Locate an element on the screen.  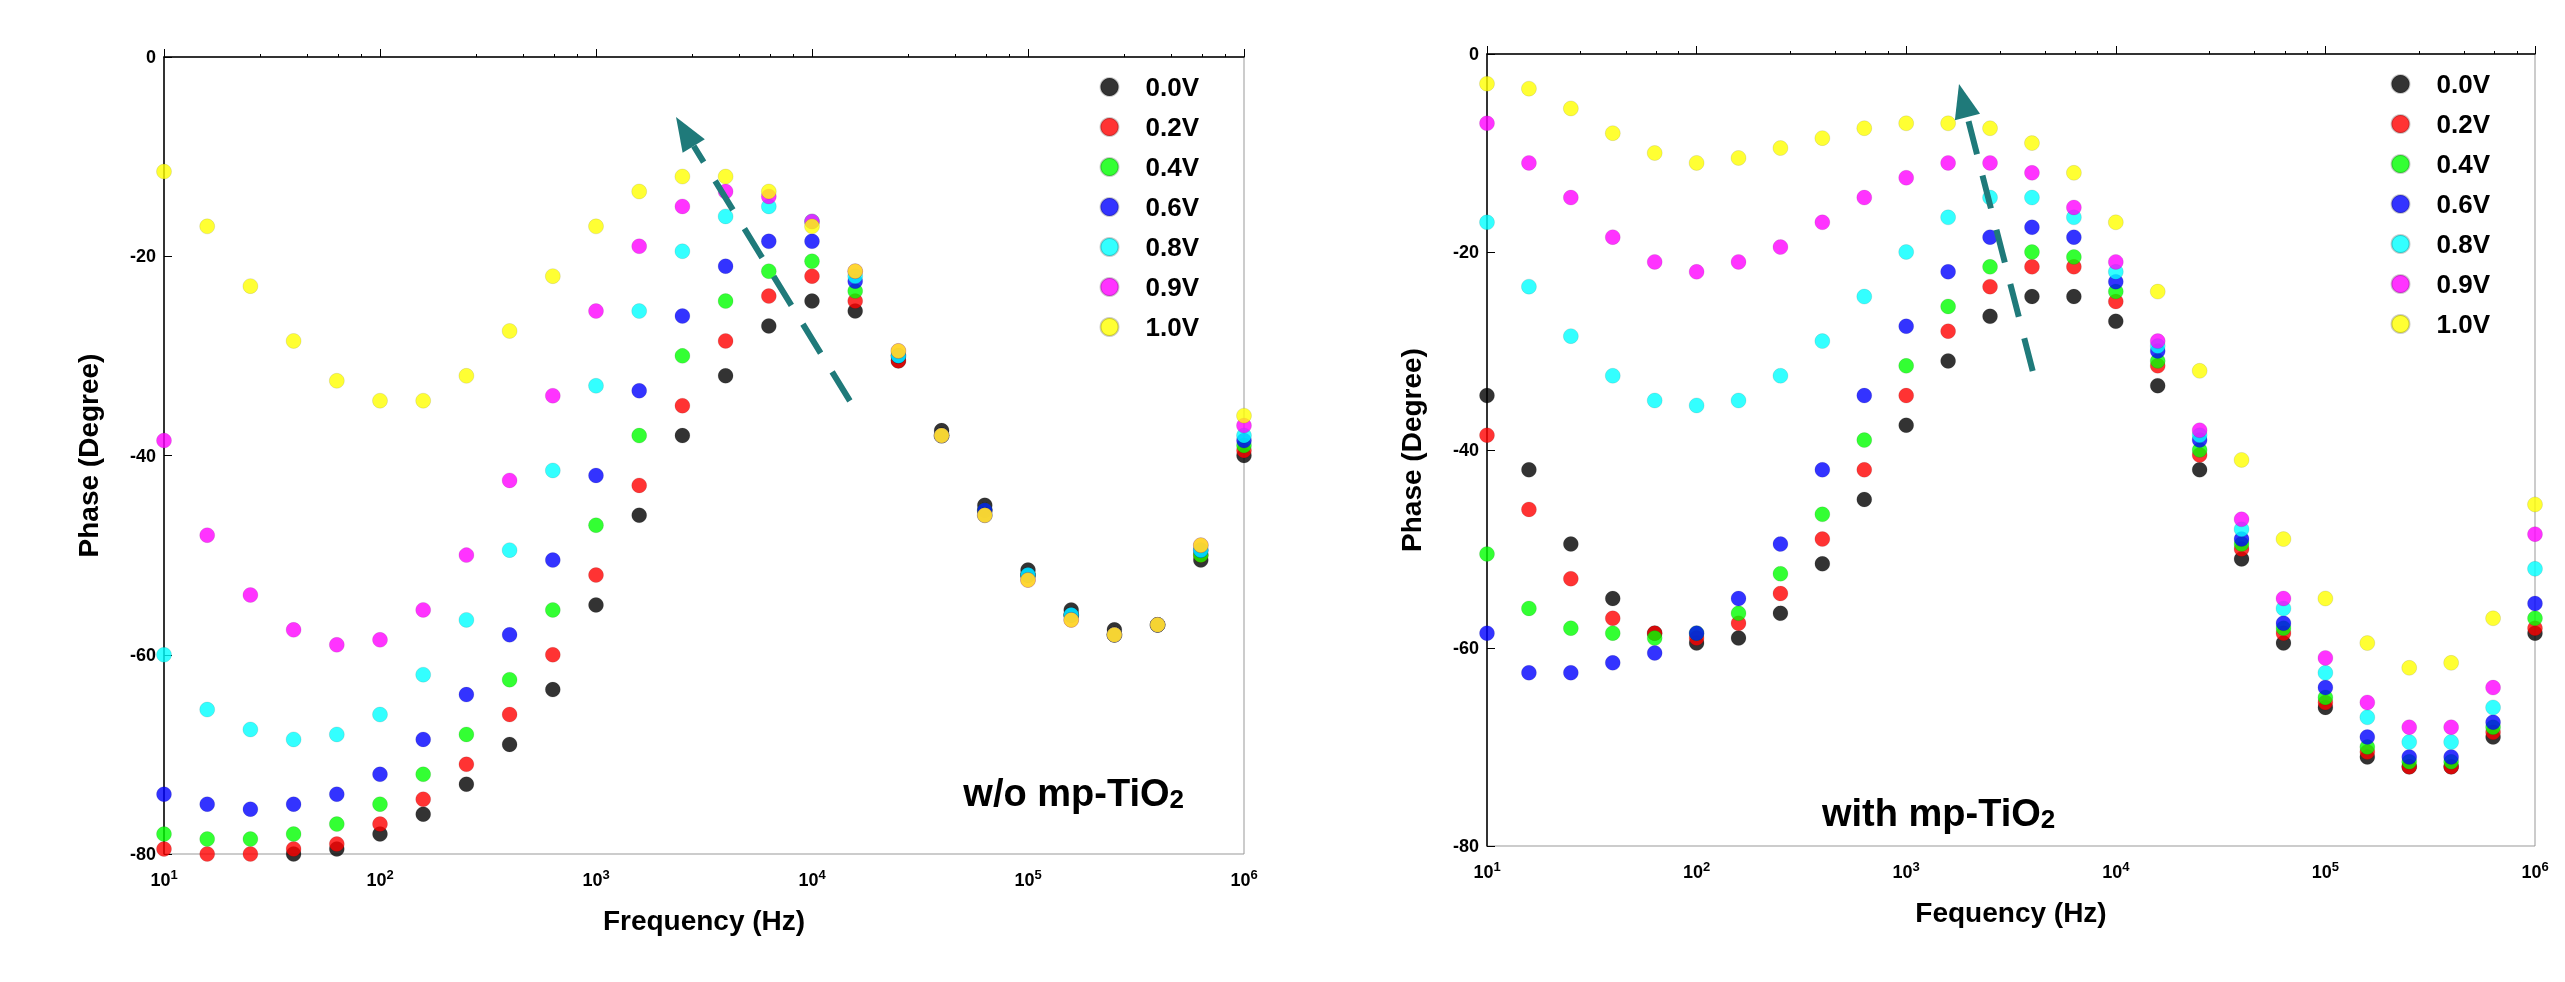
x-axis-title: Fequency (Hz) is located at coordinates (2011, 912).